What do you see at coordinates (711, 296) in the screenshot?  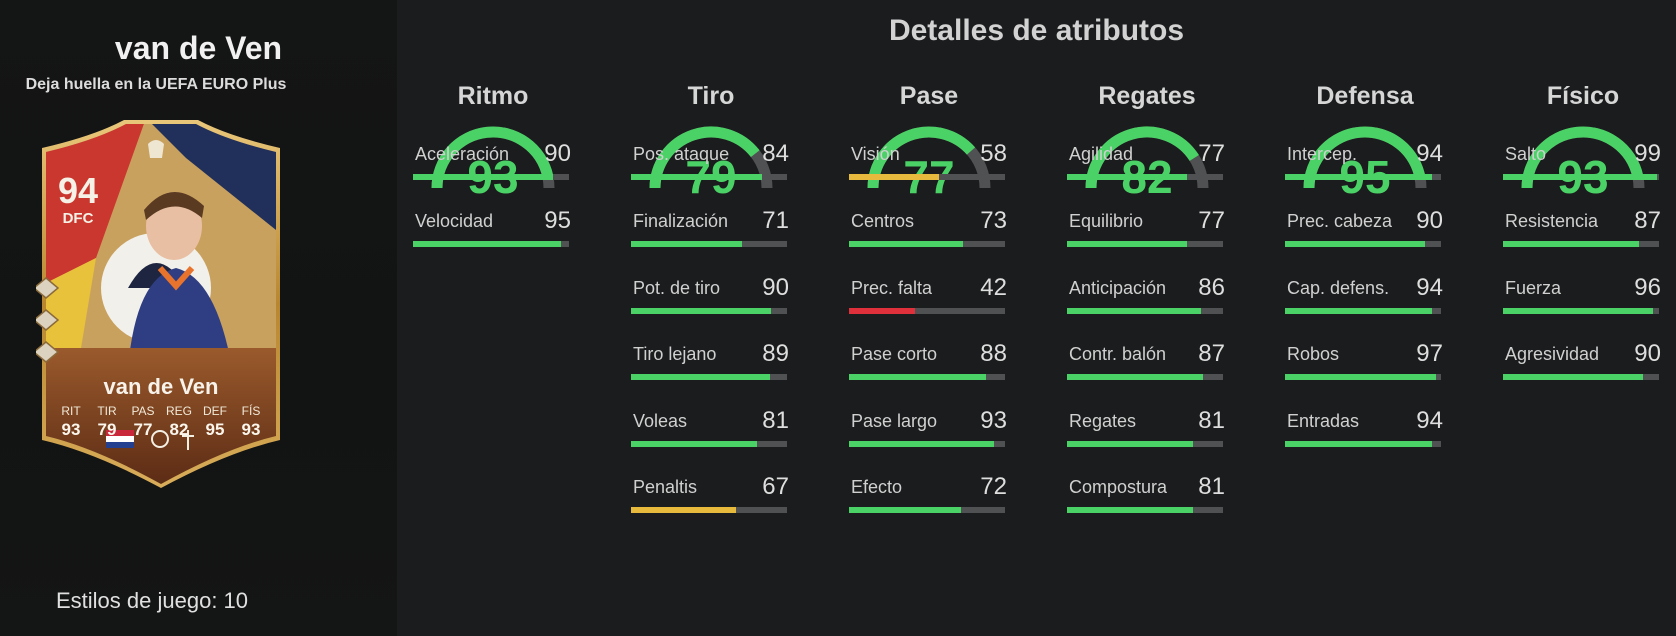 I see `stat-row: Pot. de tiro 90` at bounding box center [711, 296].